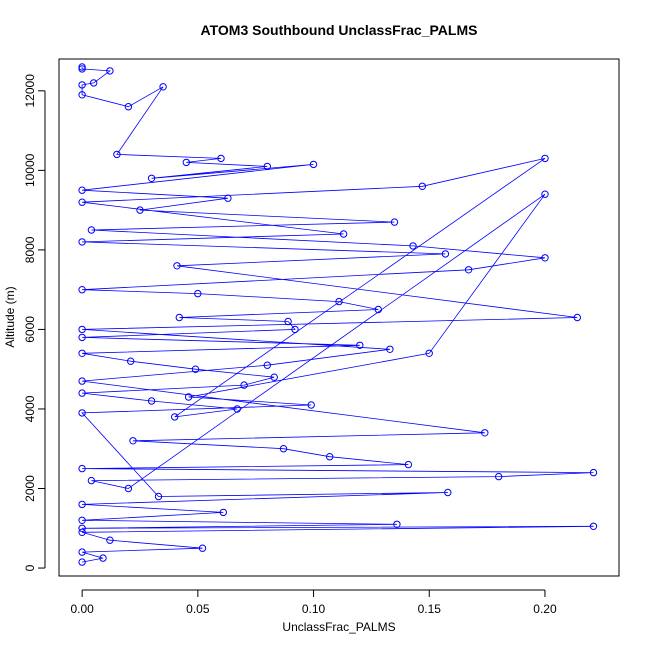  I want to click on y-axis: 0 2000 4000 6000 8000 10000 12000, so click(34, 322).